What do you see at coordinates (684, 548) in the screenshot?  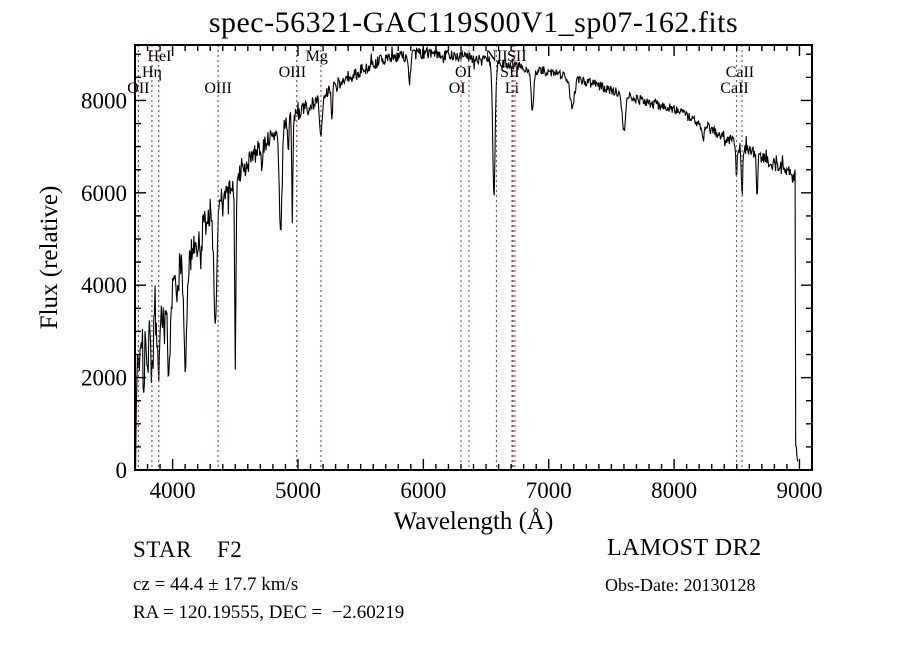 I see `survey-release-label: LAMOST DR2` at bounding box center [684, 548].